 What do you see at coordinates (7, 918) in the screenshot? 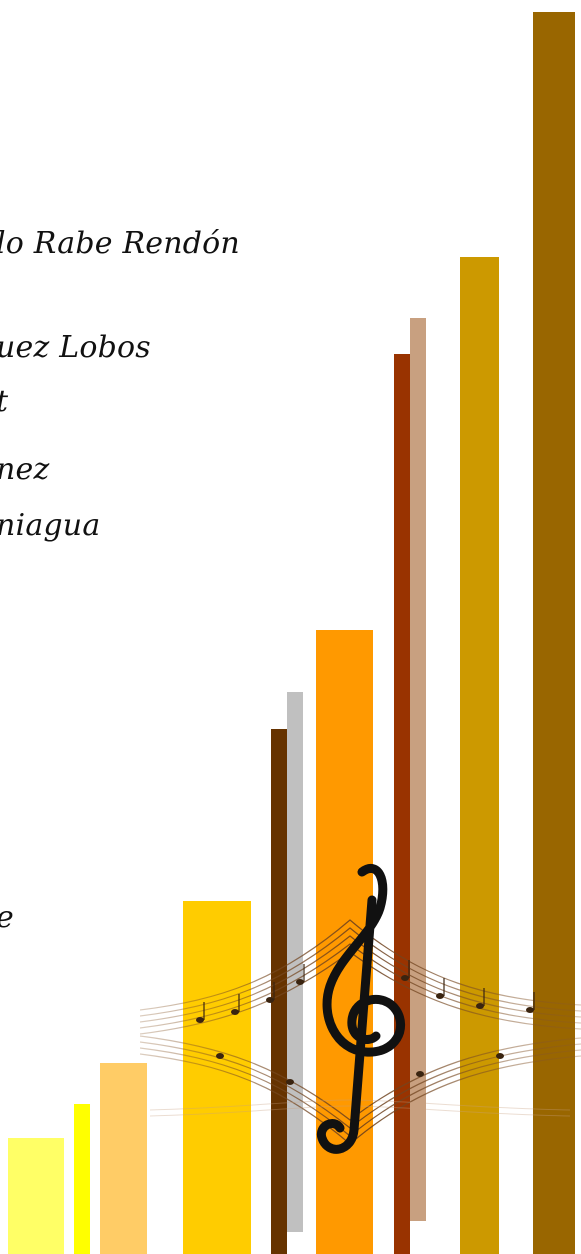
I see `text-line-6: e` at bounding box center [7, 918].